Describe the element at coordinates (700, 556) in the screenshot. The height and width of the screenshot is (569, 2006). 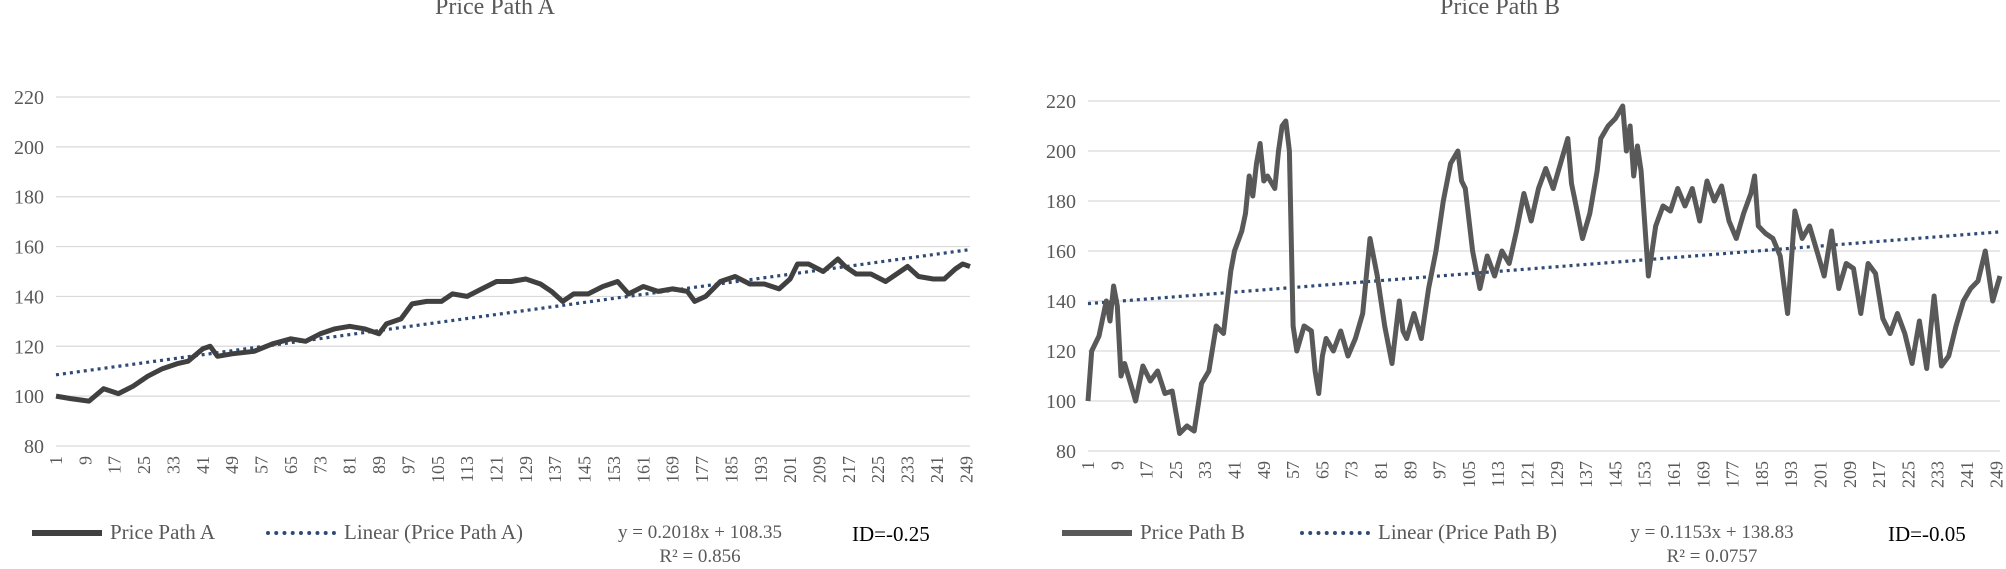
I see `r-squared-text: R² = 0.856` at that location.